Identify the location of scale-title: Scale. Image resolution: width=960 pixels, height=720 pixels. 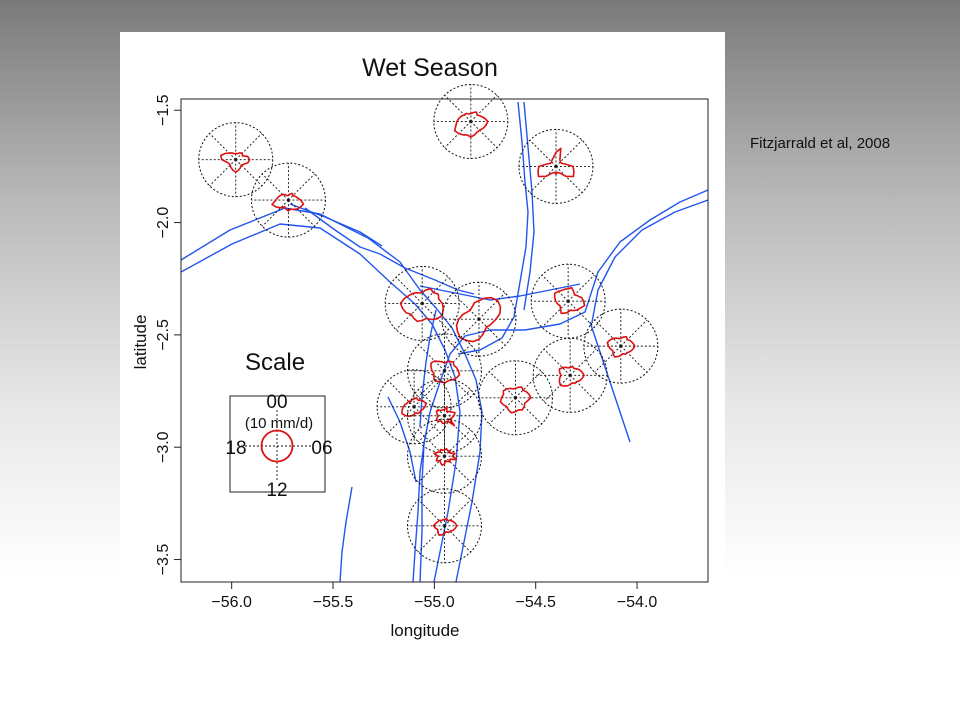
(275, 362).